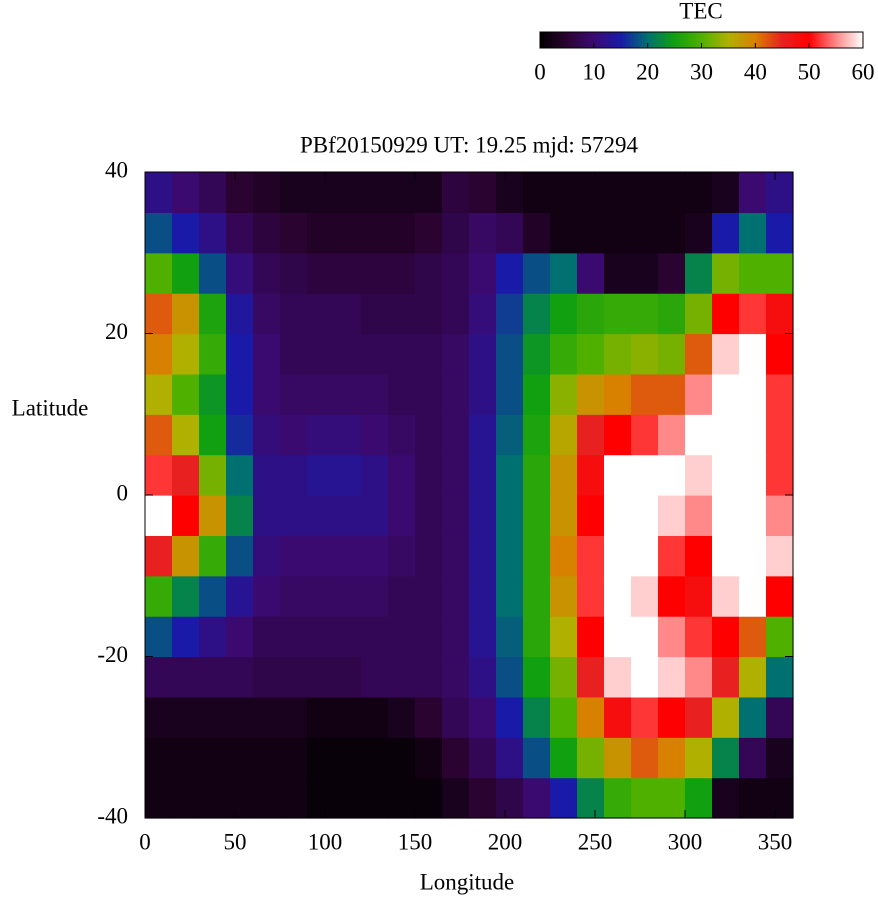 The image size is (878, 900). What do you see at coordinates (112, 815) in the screenshot?
I see `y-tick-label: -40` at bounding box center [112, 815].